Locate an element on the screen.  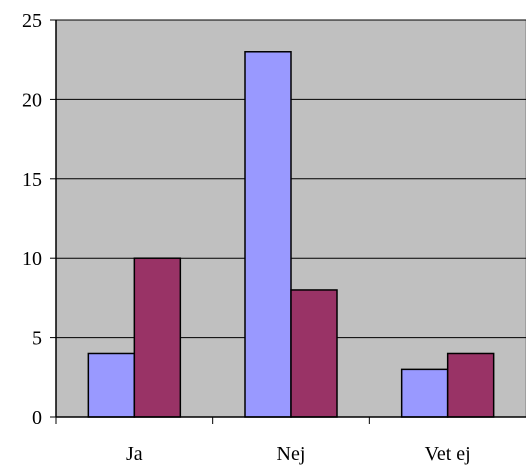
x-tick-label: Ja is located at coordinates (134, 454).